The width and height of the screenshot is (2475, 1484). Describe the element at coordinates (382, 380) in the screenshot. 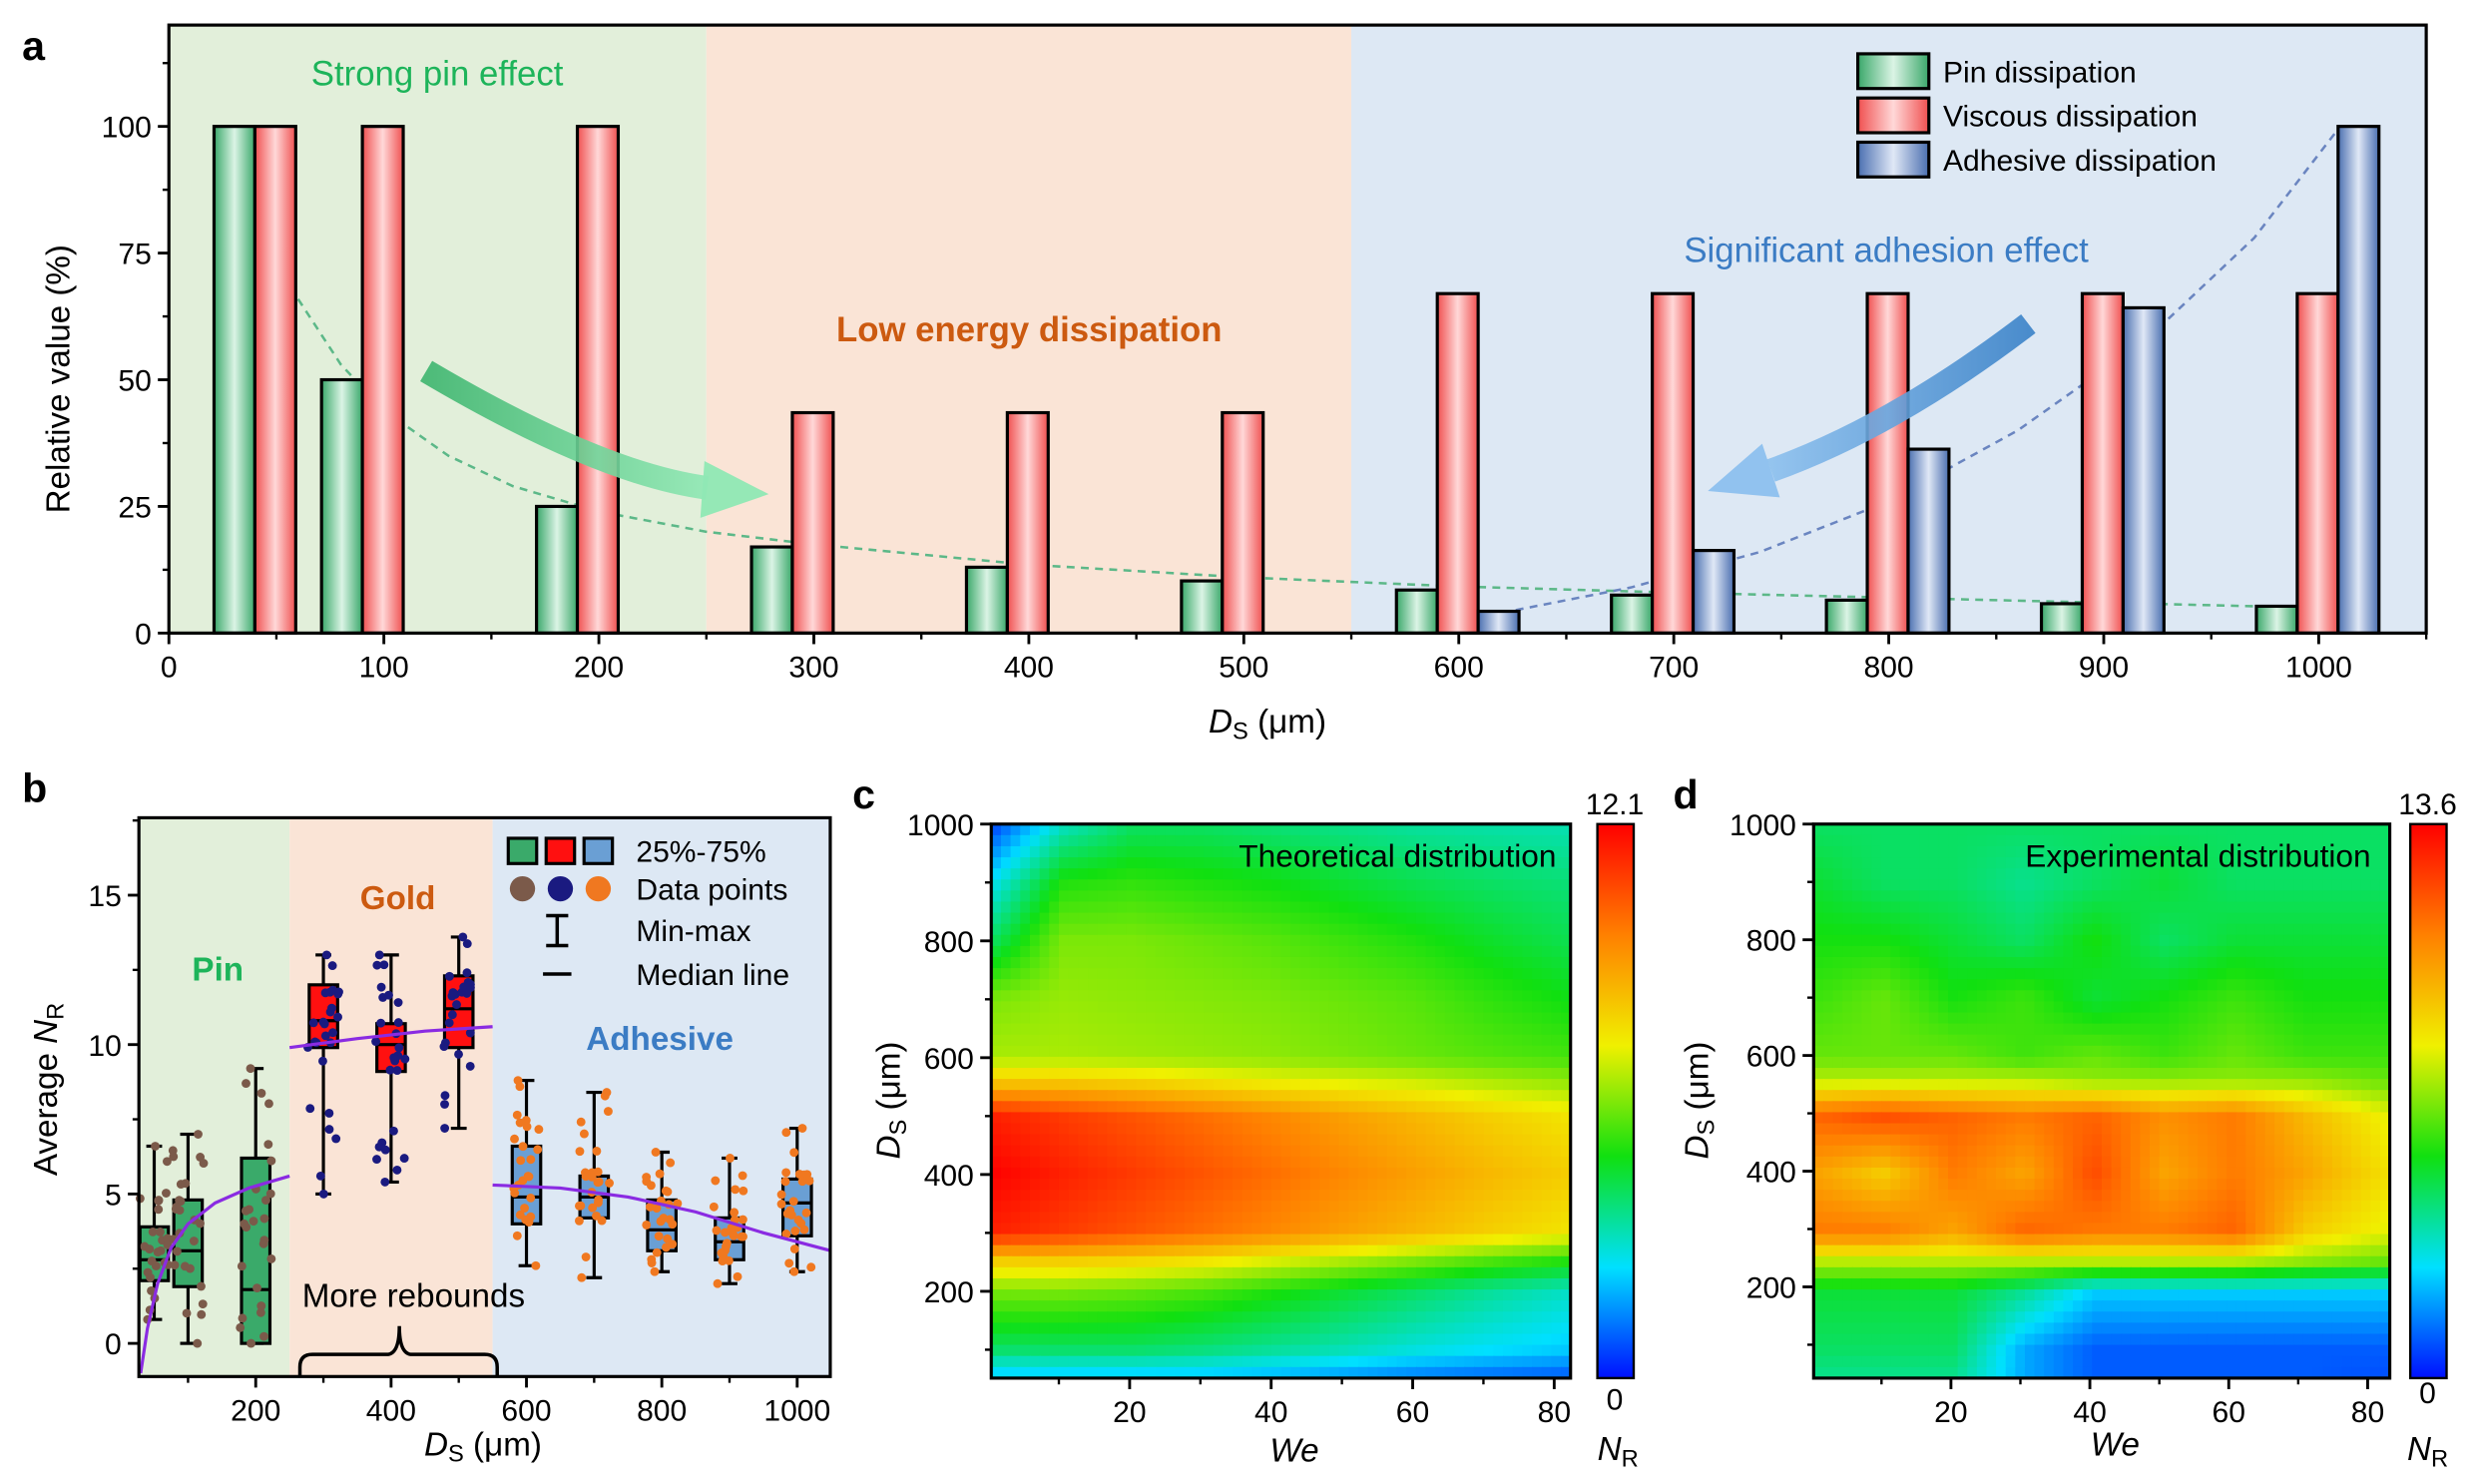

I see `viscous-bar` at that location.